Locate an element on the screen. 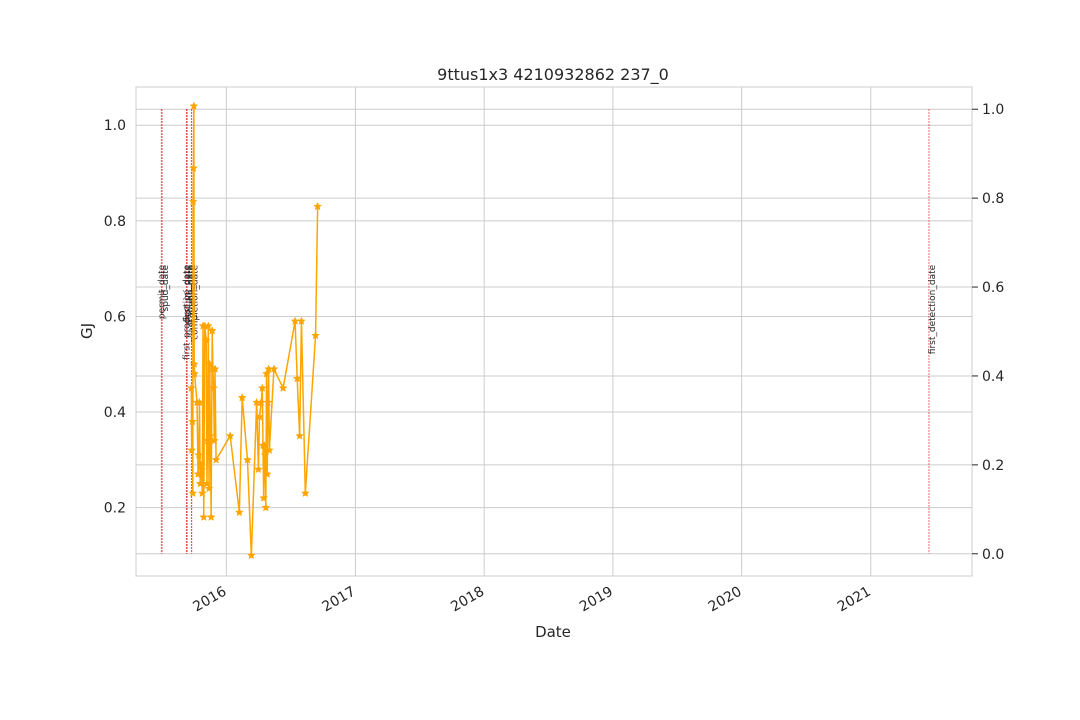 The image size is (1080, 720). y-tick-label: 0.6 is located at coordinates (115, 317).